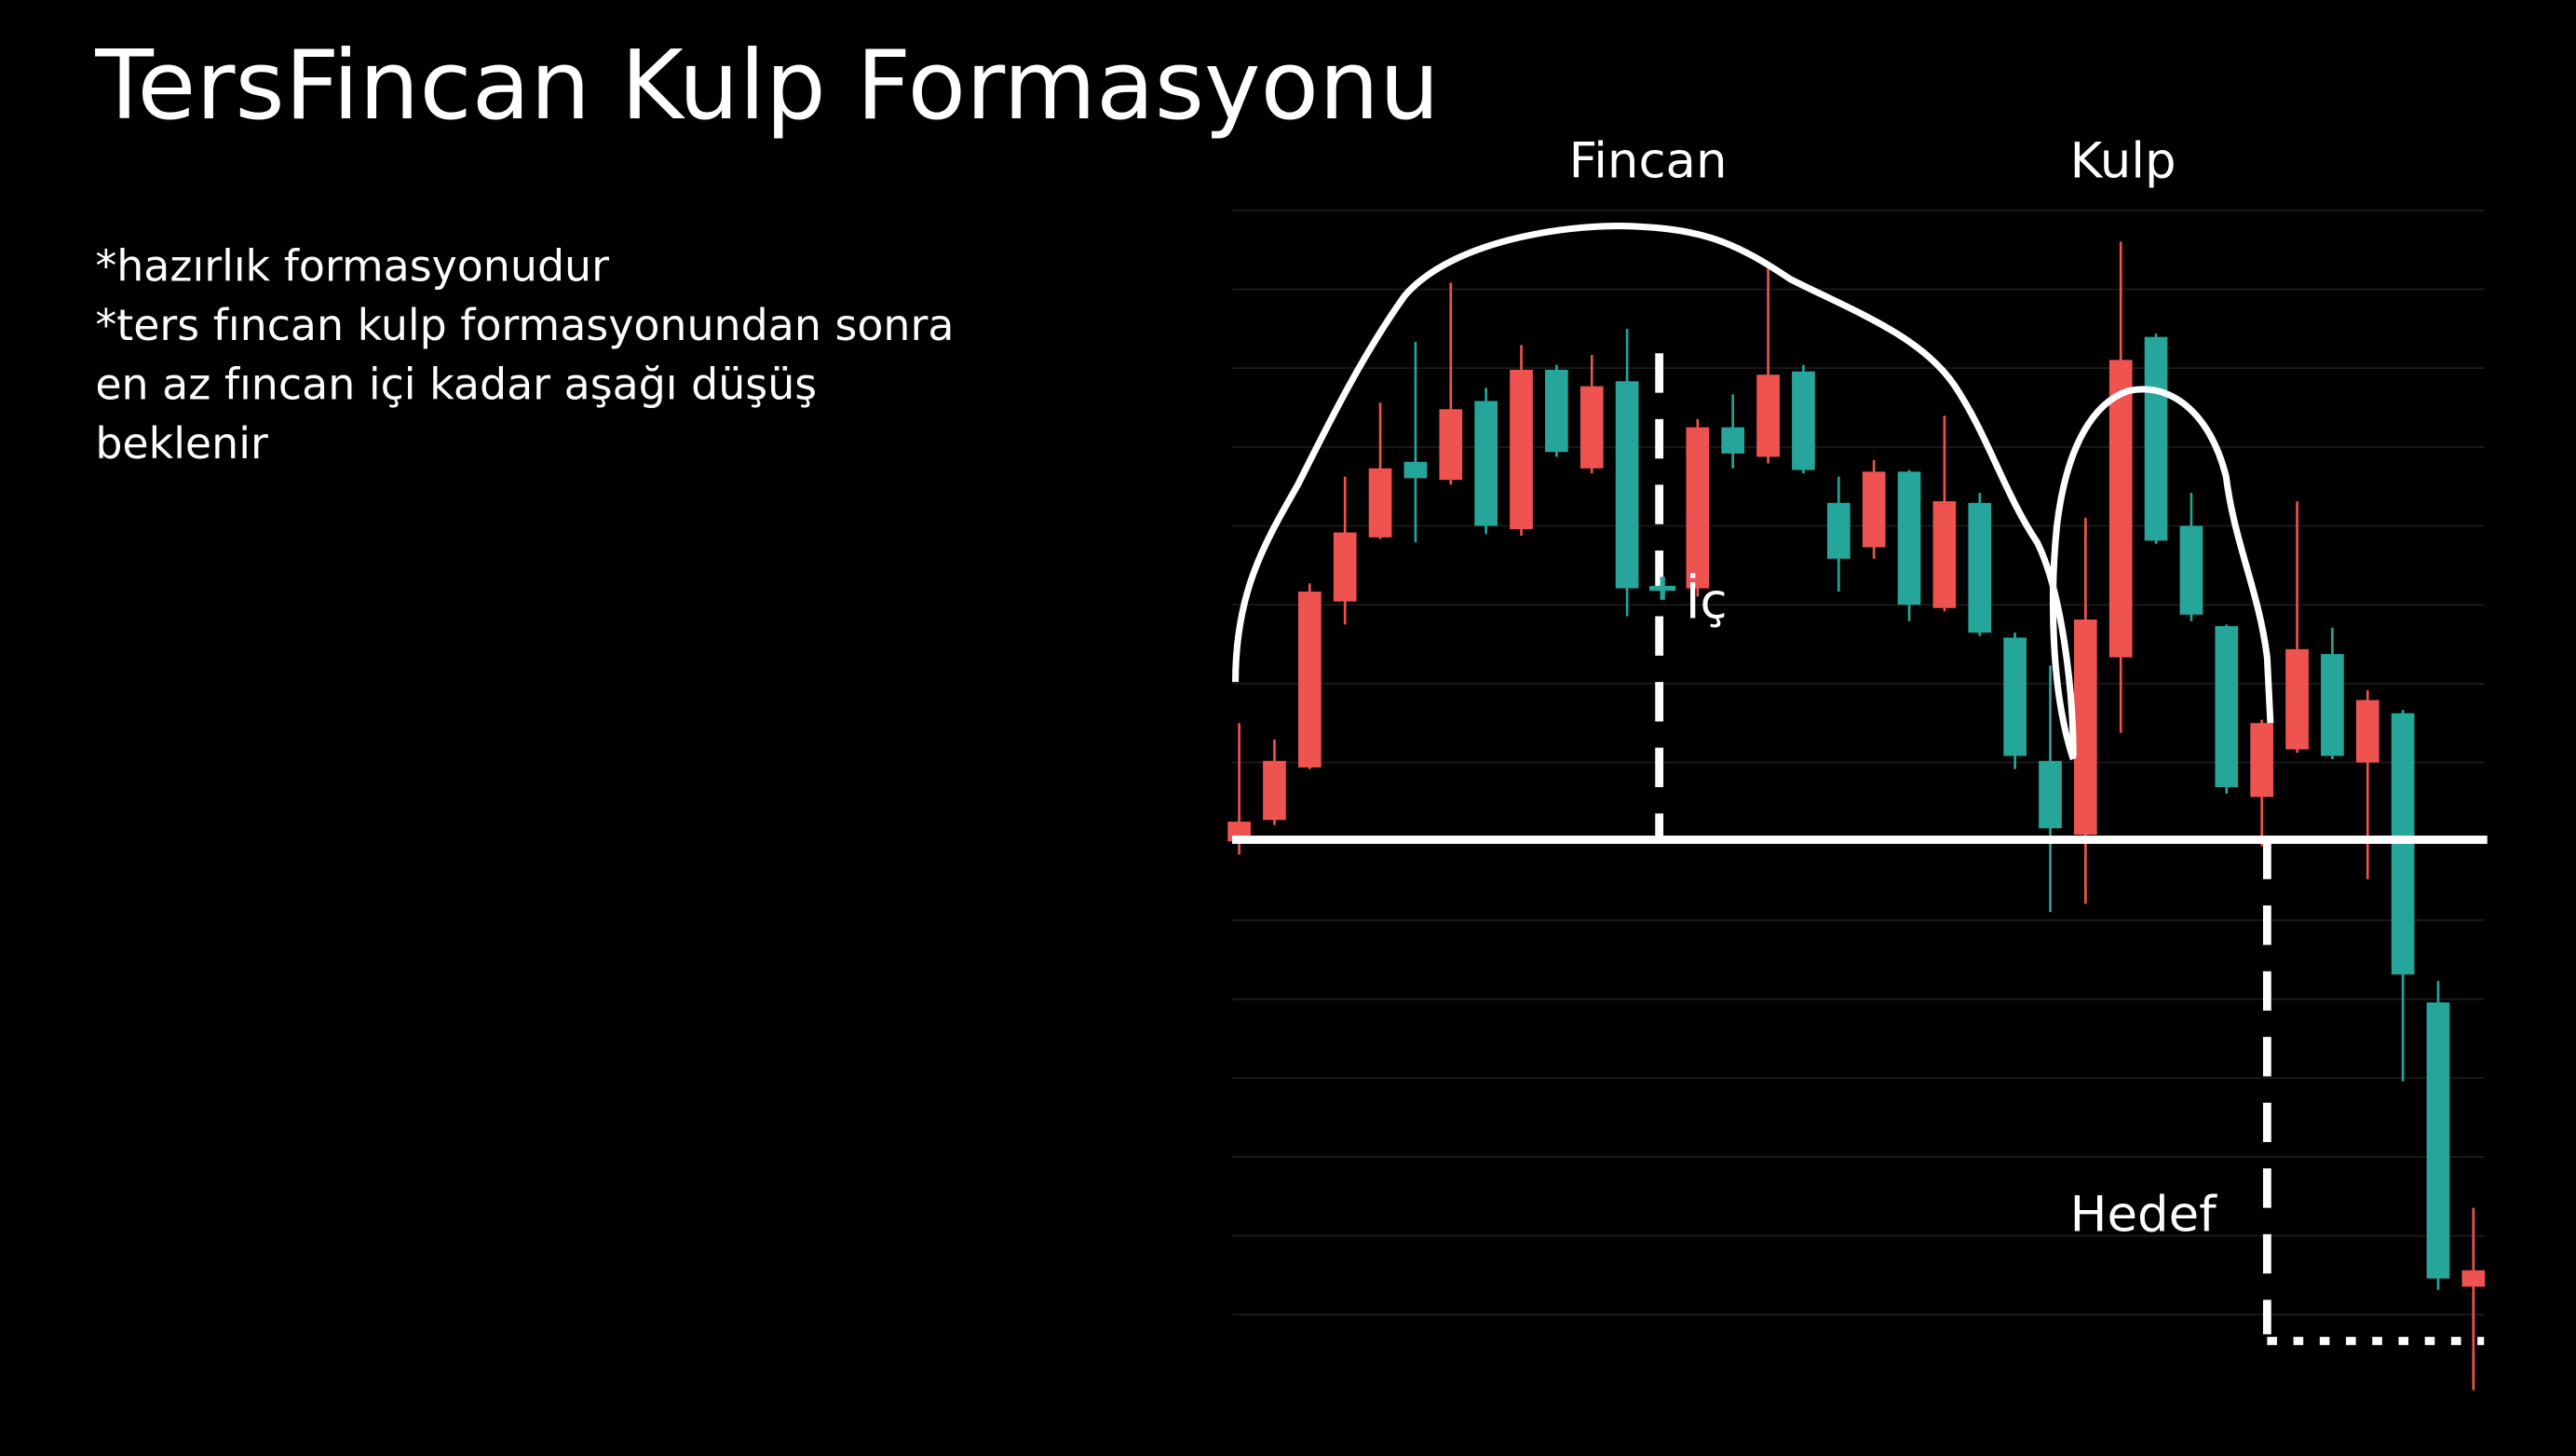  What do you see at coordinates (2143, 1214) in the screenshot?
I see `annotation: Hedef` at bounding box center [2143, 1214].